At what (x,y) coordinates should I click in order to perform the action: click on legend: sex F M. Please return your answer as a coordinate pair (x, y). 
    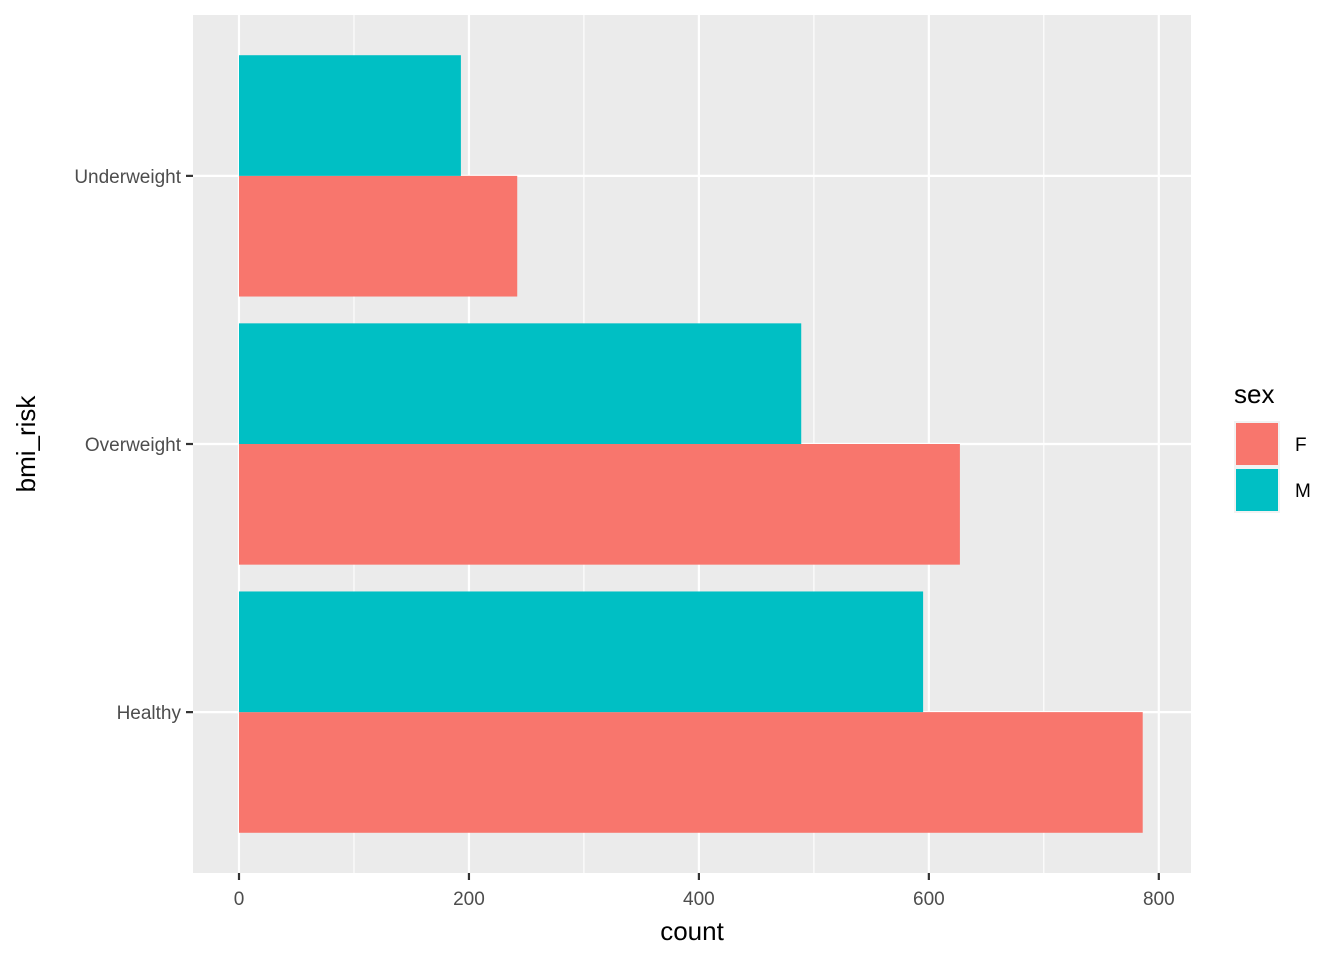
    Looking at the image, I should click on (1272, 446).